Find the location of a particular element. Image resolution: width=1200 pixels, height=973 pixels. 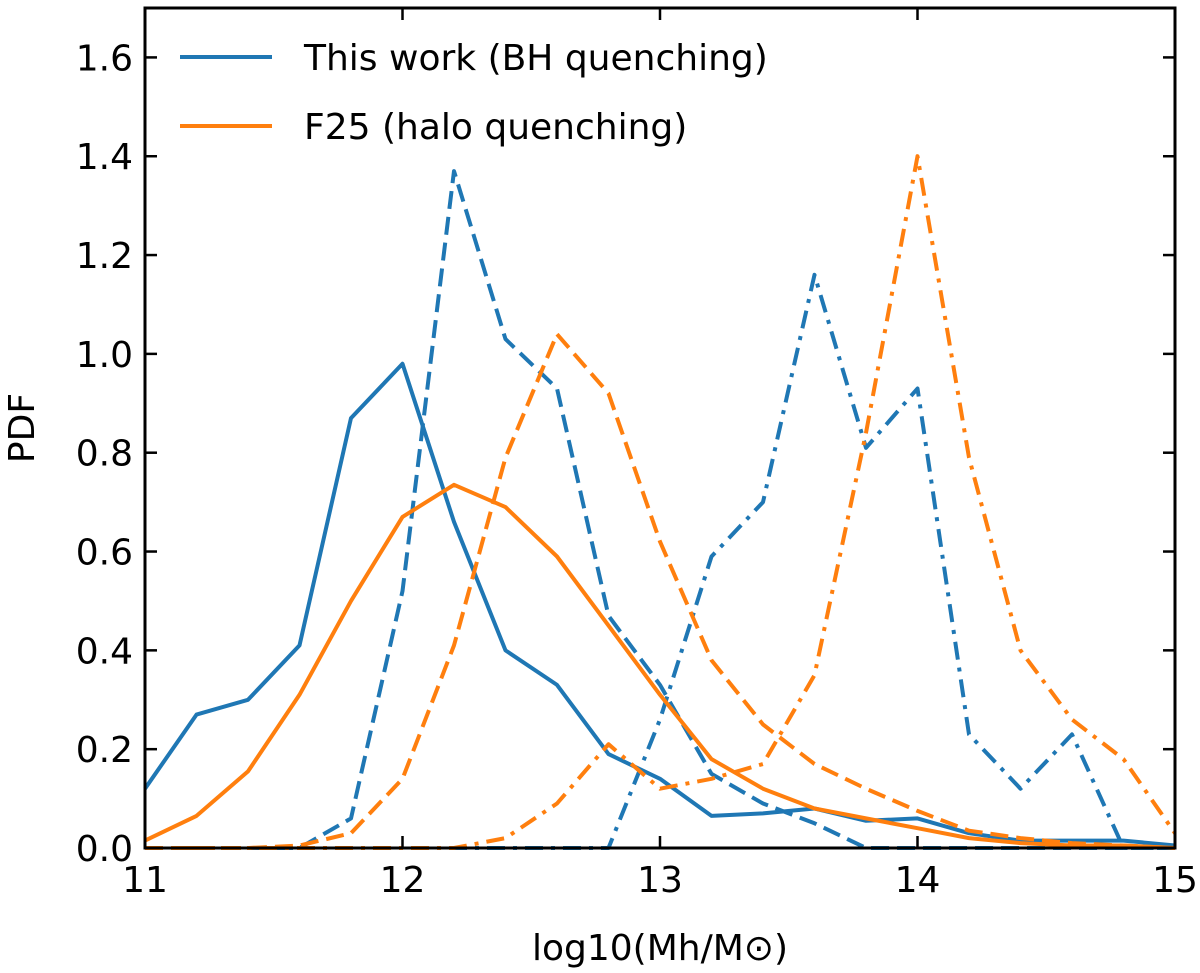

x-tick-label: 11 is located at coordinates (145, 880).